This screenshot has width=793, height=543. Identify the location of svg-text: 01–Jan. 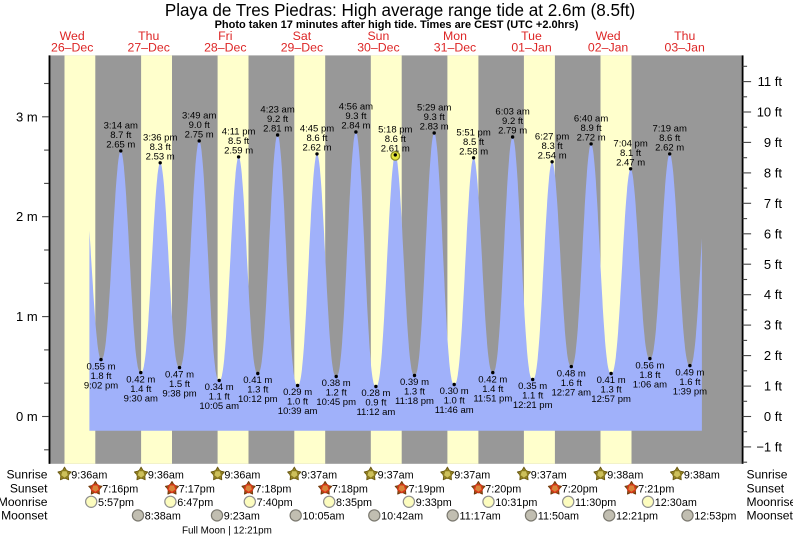
(531, 47).